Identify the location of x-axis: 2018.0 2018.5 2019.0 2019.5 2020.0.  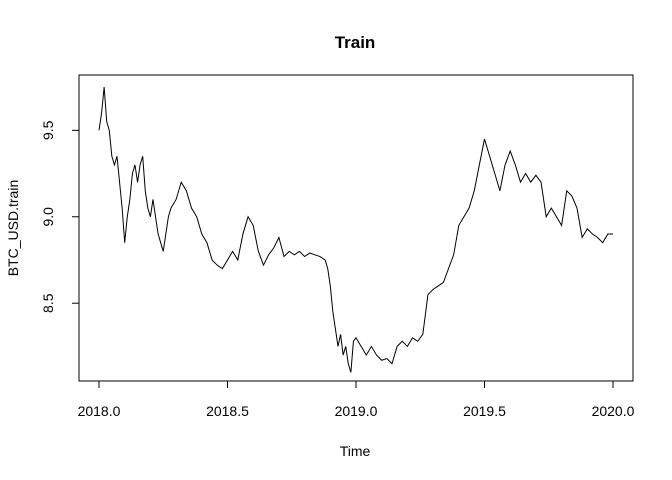
(356, 399).